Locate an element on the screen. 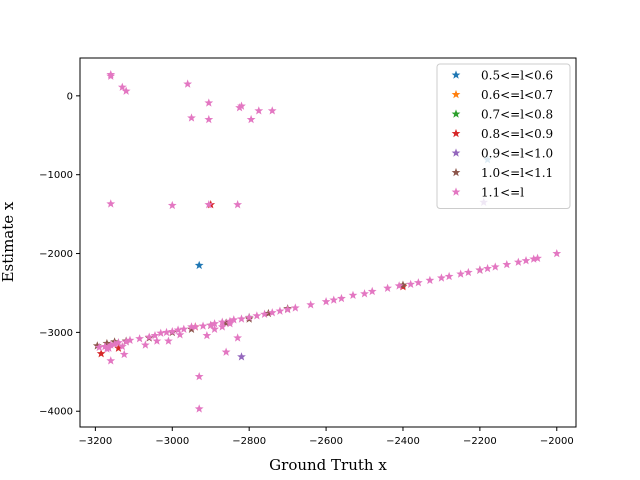 This screenshot has width=640, height=480. y-tick-label: −2000 is located at coordinates (56, 254).